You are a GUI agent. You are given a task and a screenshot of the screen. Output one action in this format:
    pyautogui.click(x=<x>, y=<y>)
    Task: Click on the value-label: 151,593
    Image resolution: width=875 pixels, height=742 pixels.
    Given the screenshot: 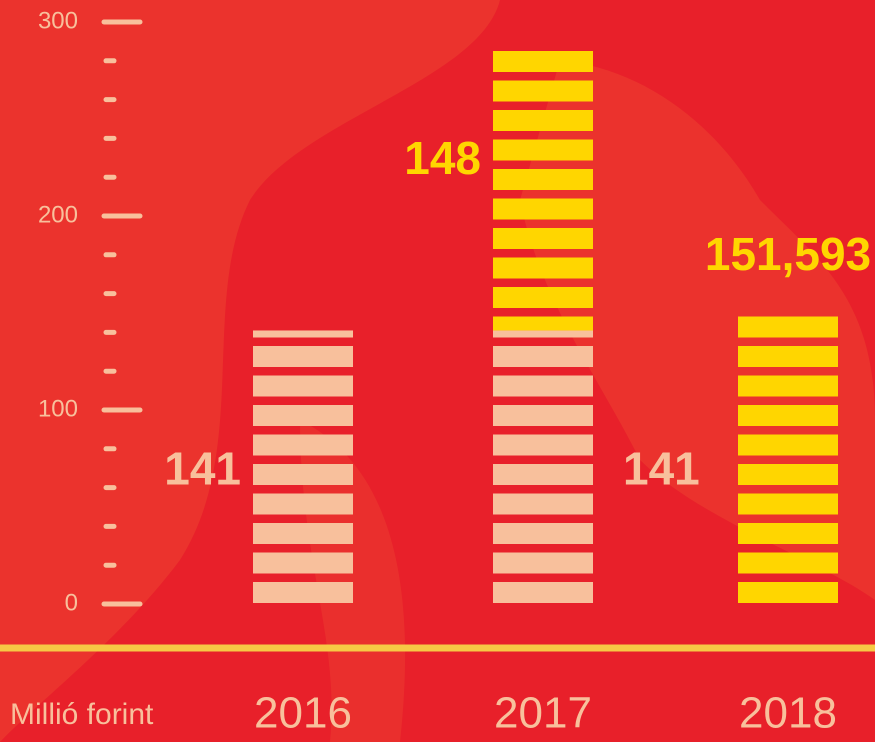 What is the action you would take?
    pyautogui.click(x=788, y=254)
    